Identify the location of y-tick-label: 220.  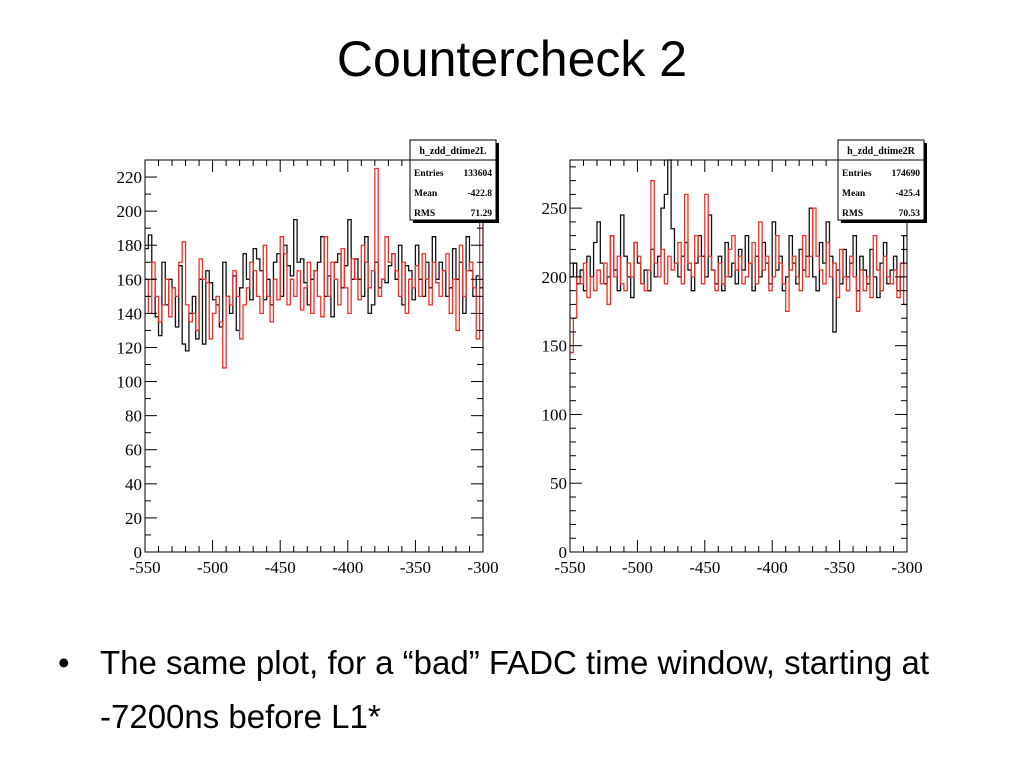
(130, 177).